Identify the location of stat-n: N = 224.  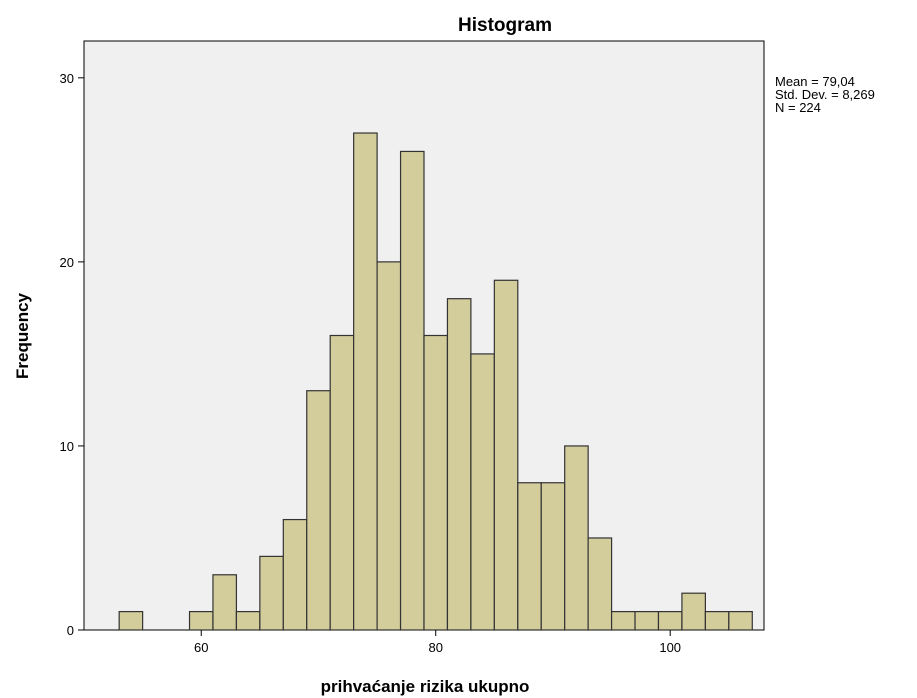
(798, 107).